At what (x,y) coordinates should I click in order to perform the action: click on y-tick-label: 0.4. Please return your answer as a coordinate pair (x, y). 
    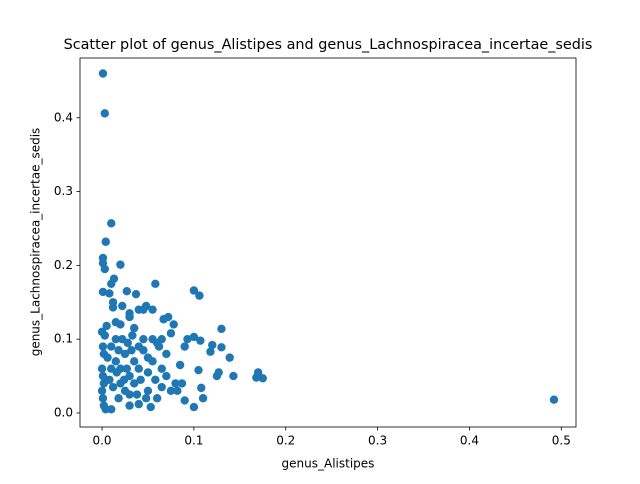
    Looking at the image, I should click on (63, 117).